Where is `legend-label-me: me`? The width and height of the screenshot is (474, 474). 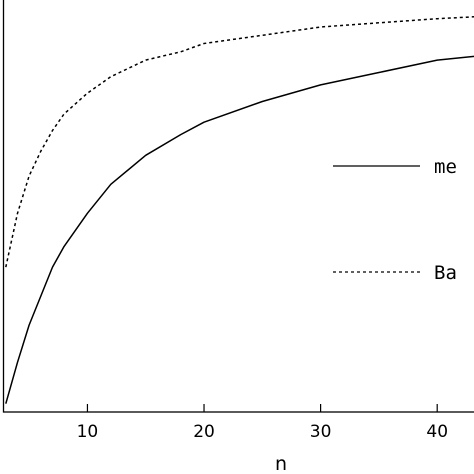 legend-label-me: me is located at coordinates (445, 167).